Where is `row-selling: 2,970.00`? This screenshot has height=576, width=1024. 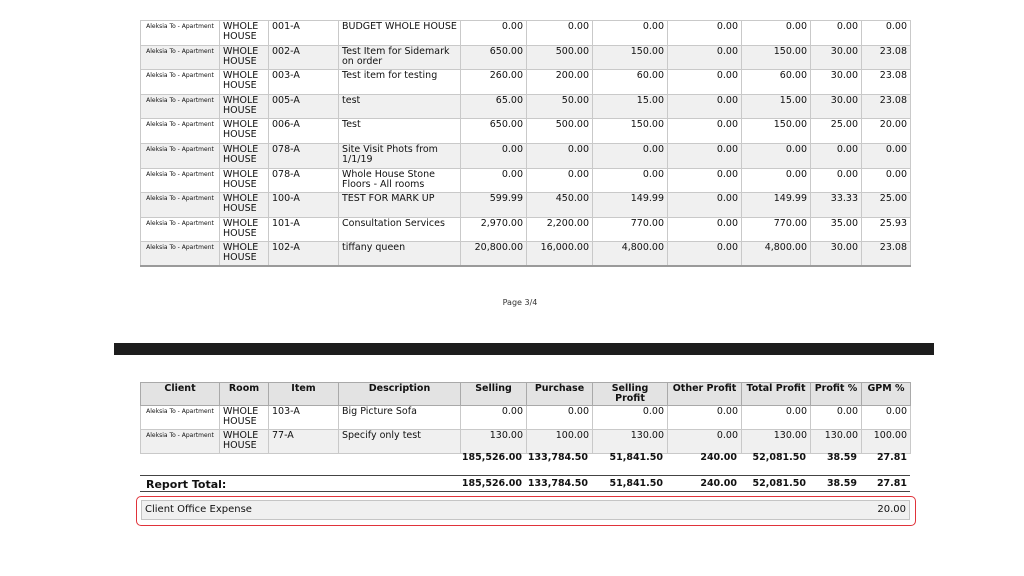
row-selling: 2,970.00 is located at coordinates (493, 229).